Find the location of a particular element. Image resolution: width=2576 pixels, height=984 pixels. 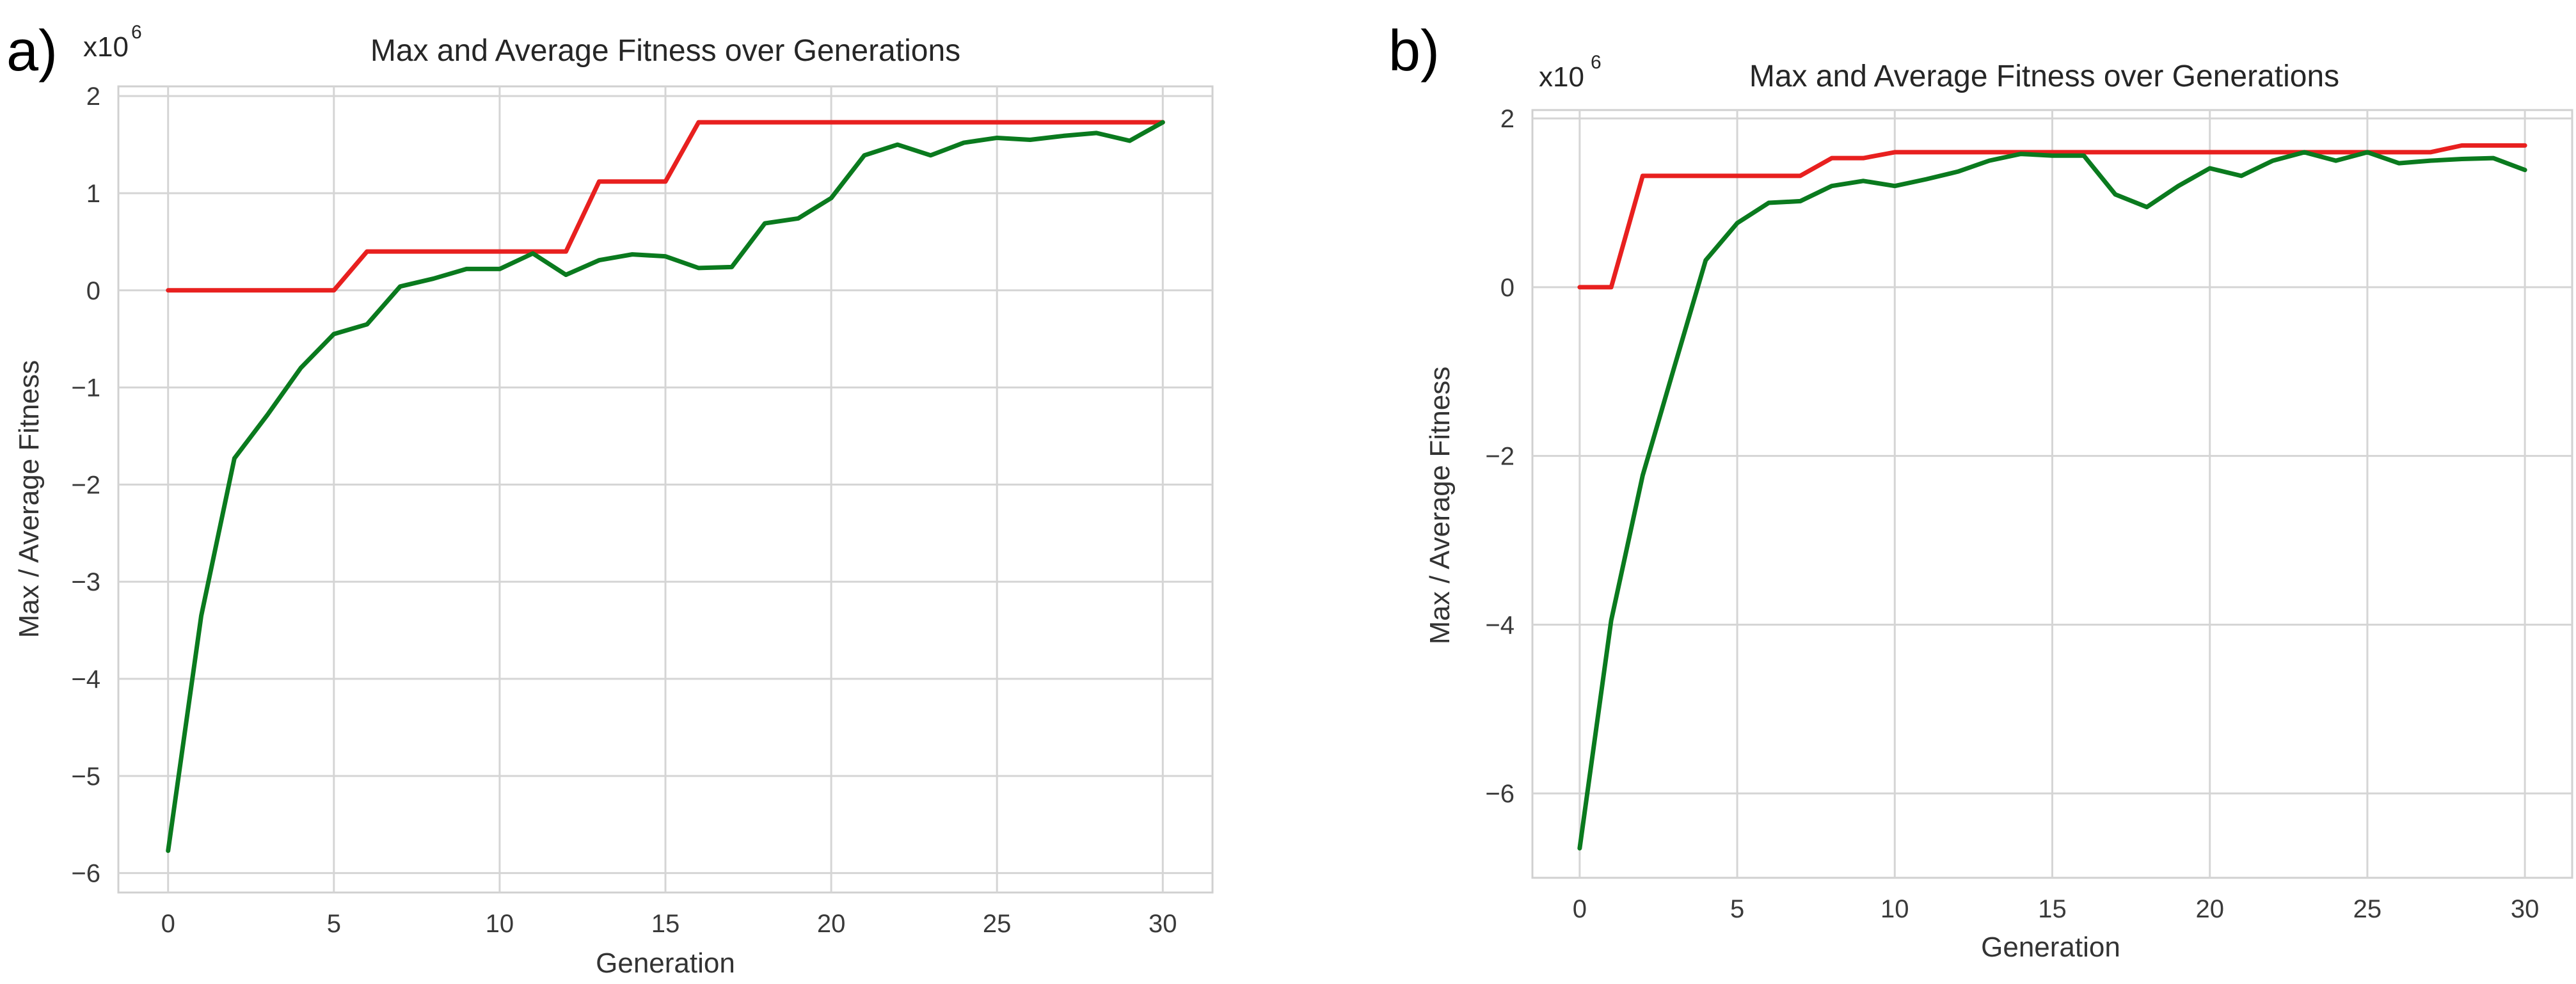

panel-b-y-multiplier: x10 6 is located at coordinates (1570, 72).